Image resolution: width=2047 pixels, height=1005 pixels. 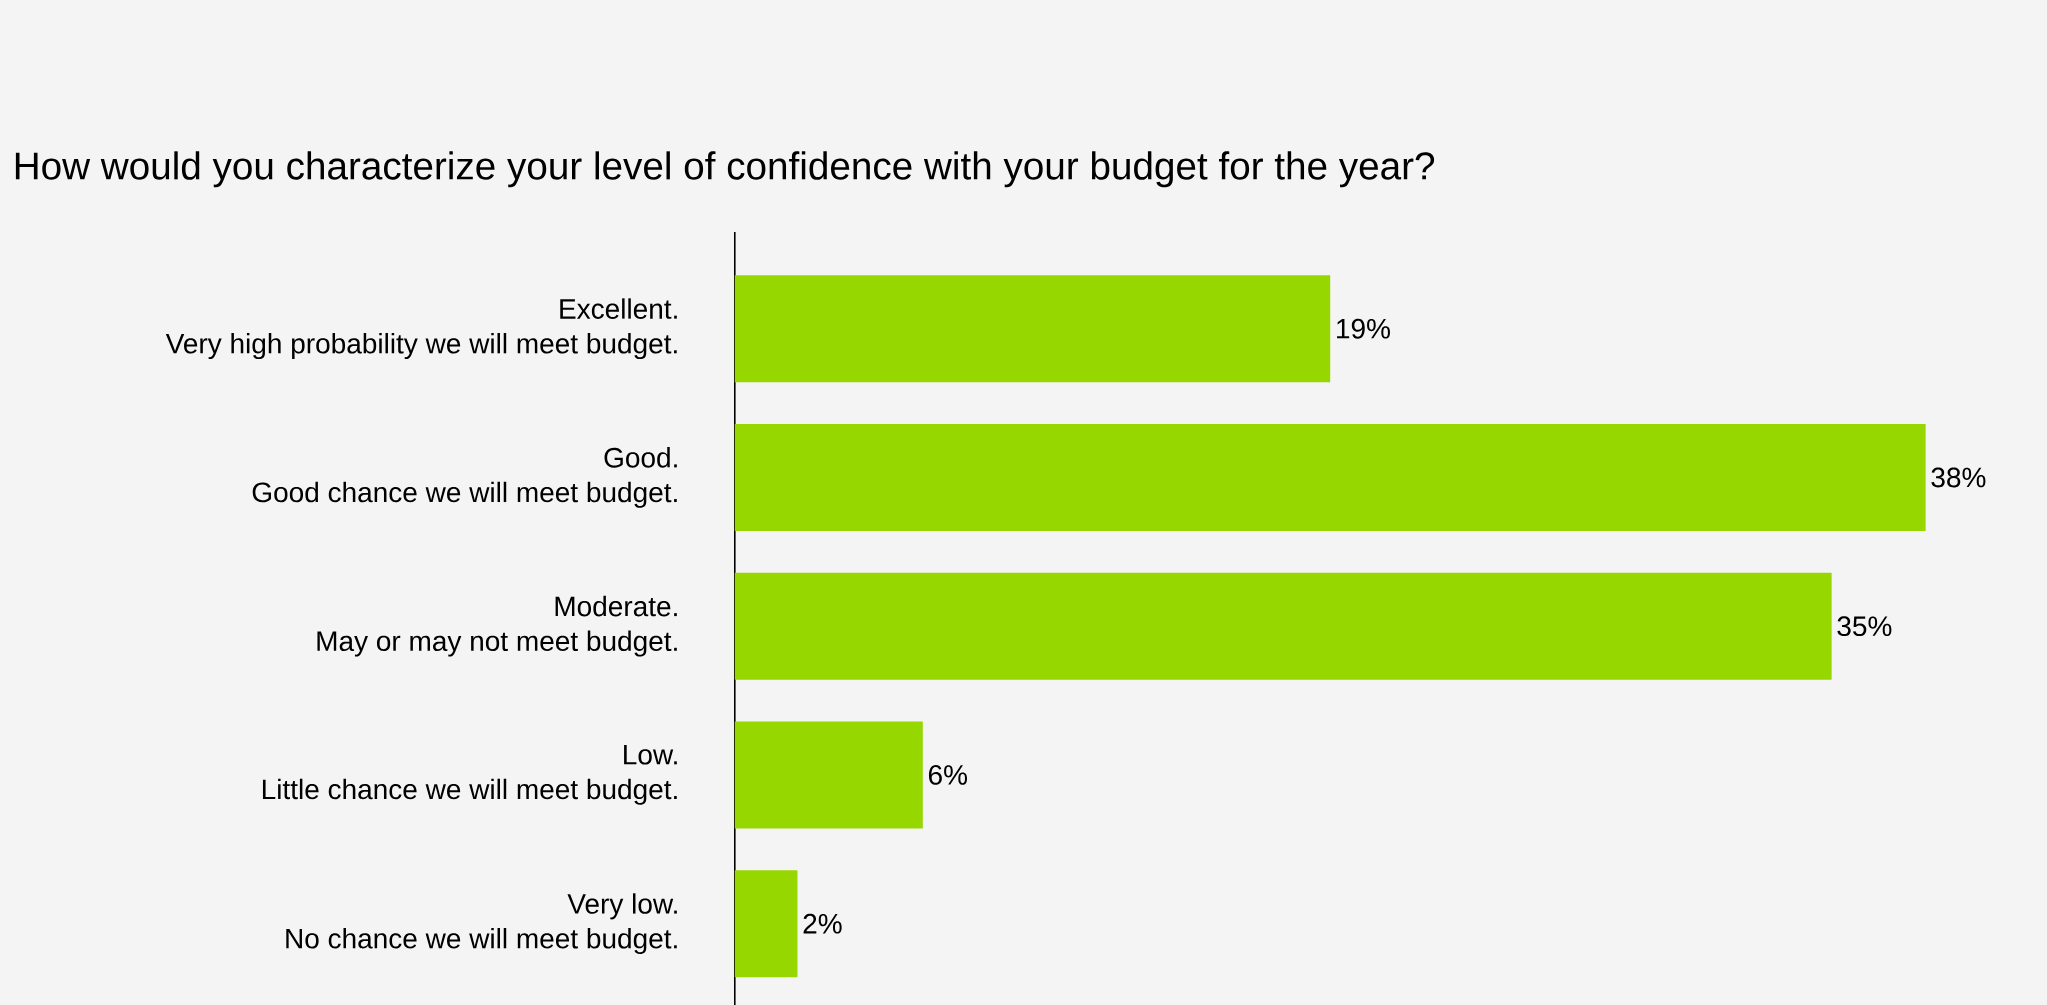 I want to click on data-label: 19%, so click(x=1363, y=328).